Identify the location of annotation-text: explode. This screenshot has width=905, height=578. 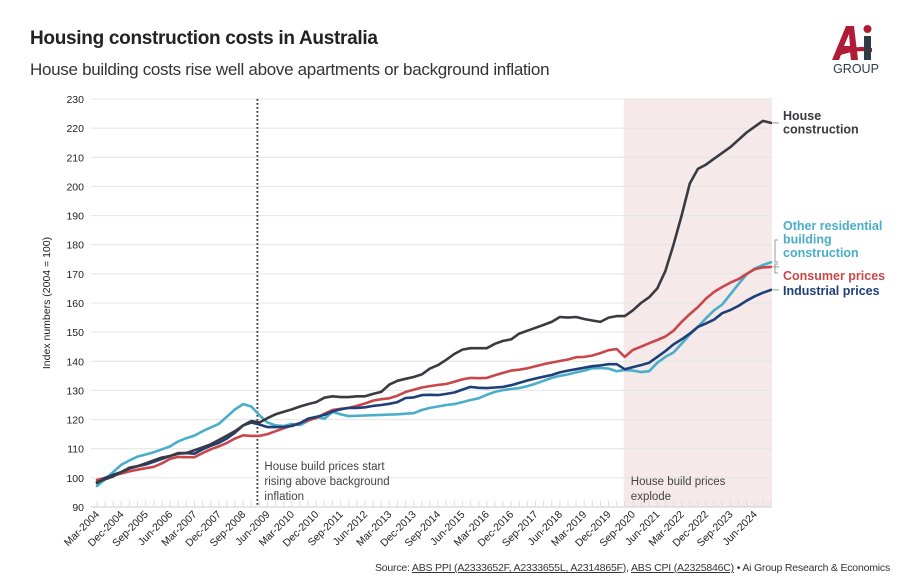
(651, 497).